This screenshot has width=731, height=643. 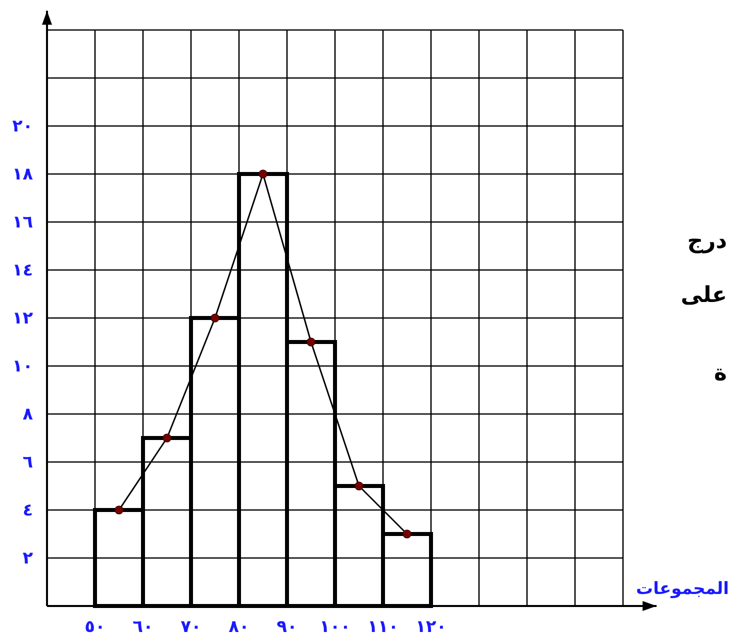 I want to click on x-tick-label: ٨٠, so click(x=239, y=627).